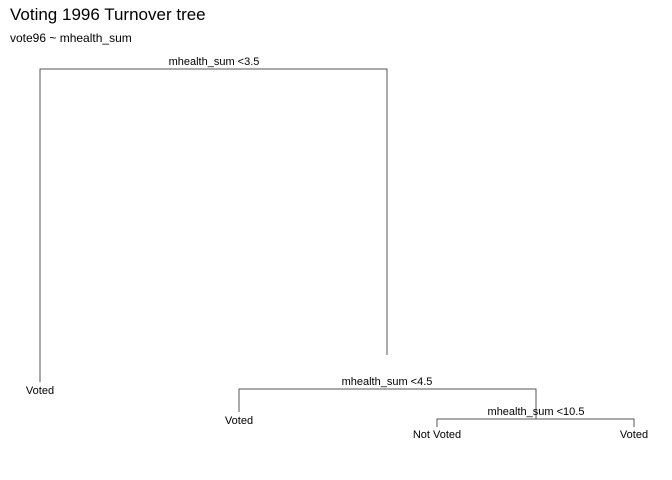  Describe the element at coordinates (387, 403) in the screenshot. I see `split-2-bracket` at that location.